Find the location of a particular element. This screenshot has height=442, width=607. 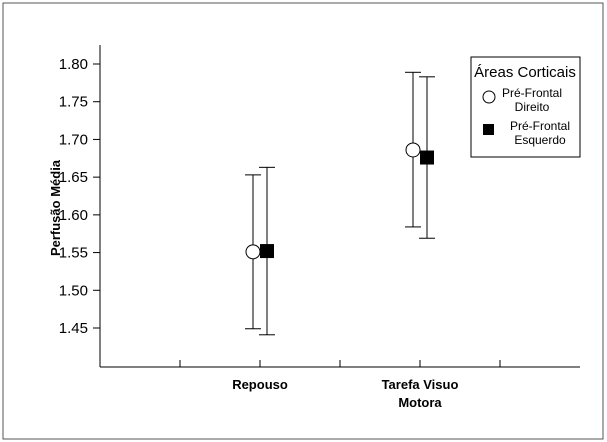

category-label-line2: Motora is located at coordinates (420, 402).